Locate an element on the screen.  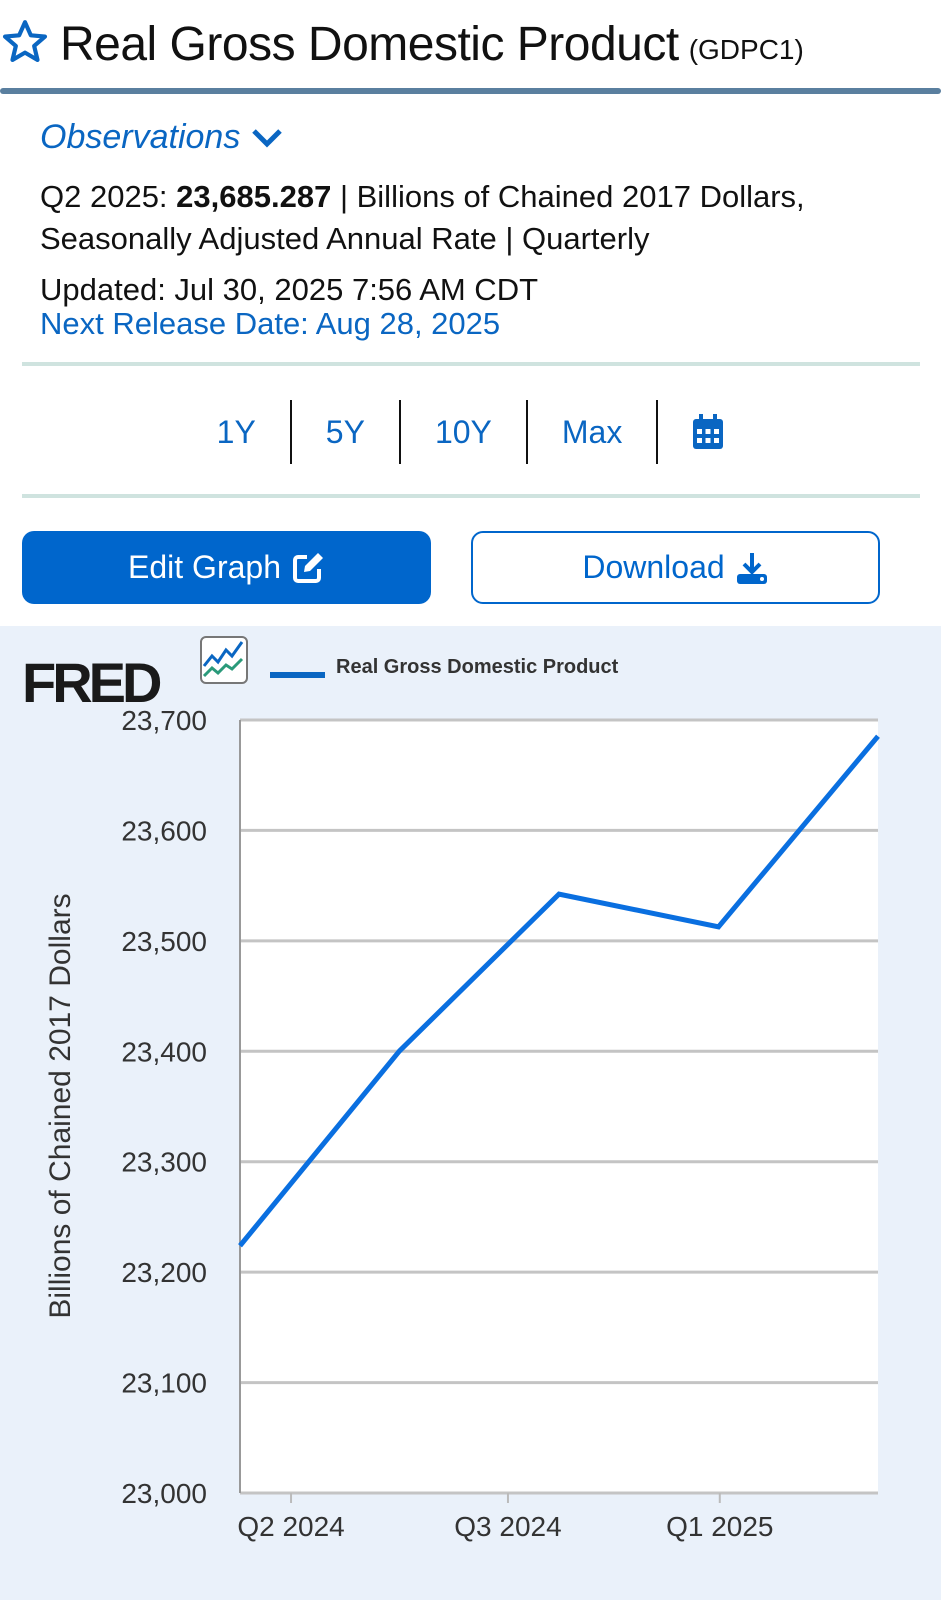
date-range-selector: 1Y 5Y 10Y Max is located at coordinates (470, 432).